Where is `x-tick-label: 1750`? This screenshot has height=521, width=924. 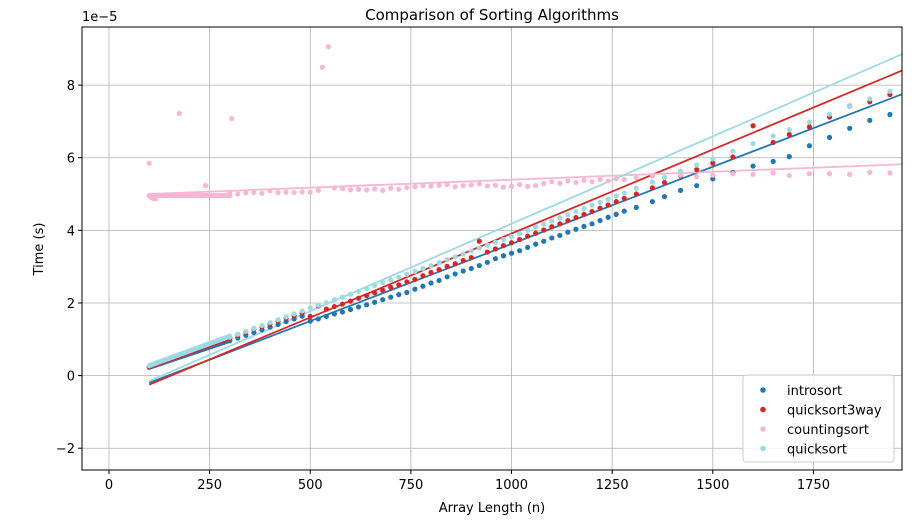
x-tick-label: 1750 is located at coordinates (813, 485).